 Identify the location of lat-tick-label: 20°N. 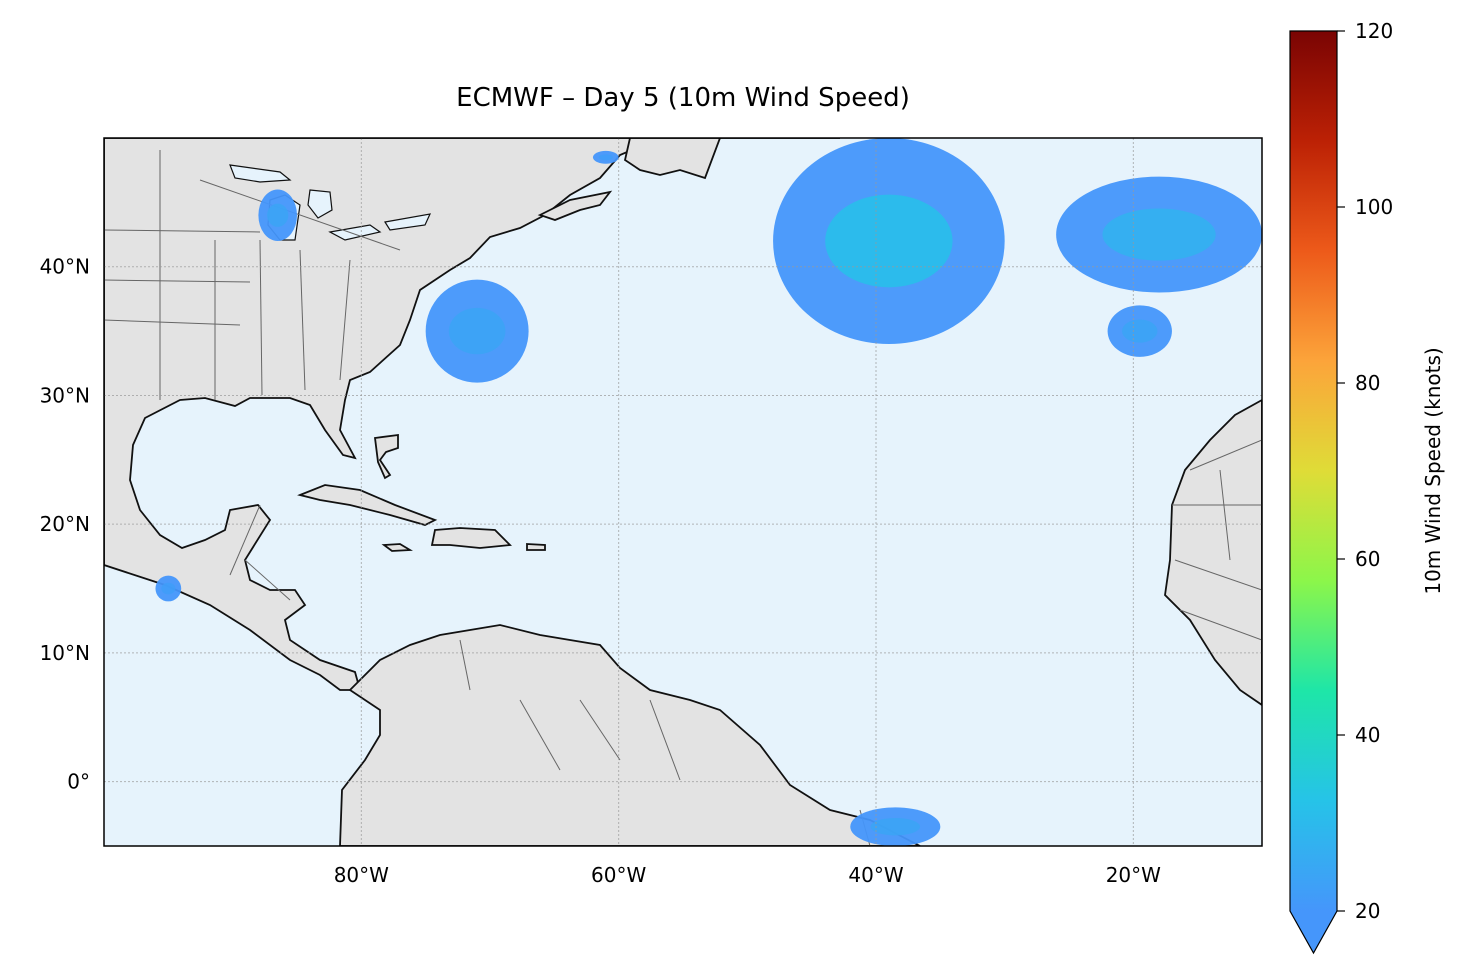
(65, 524).